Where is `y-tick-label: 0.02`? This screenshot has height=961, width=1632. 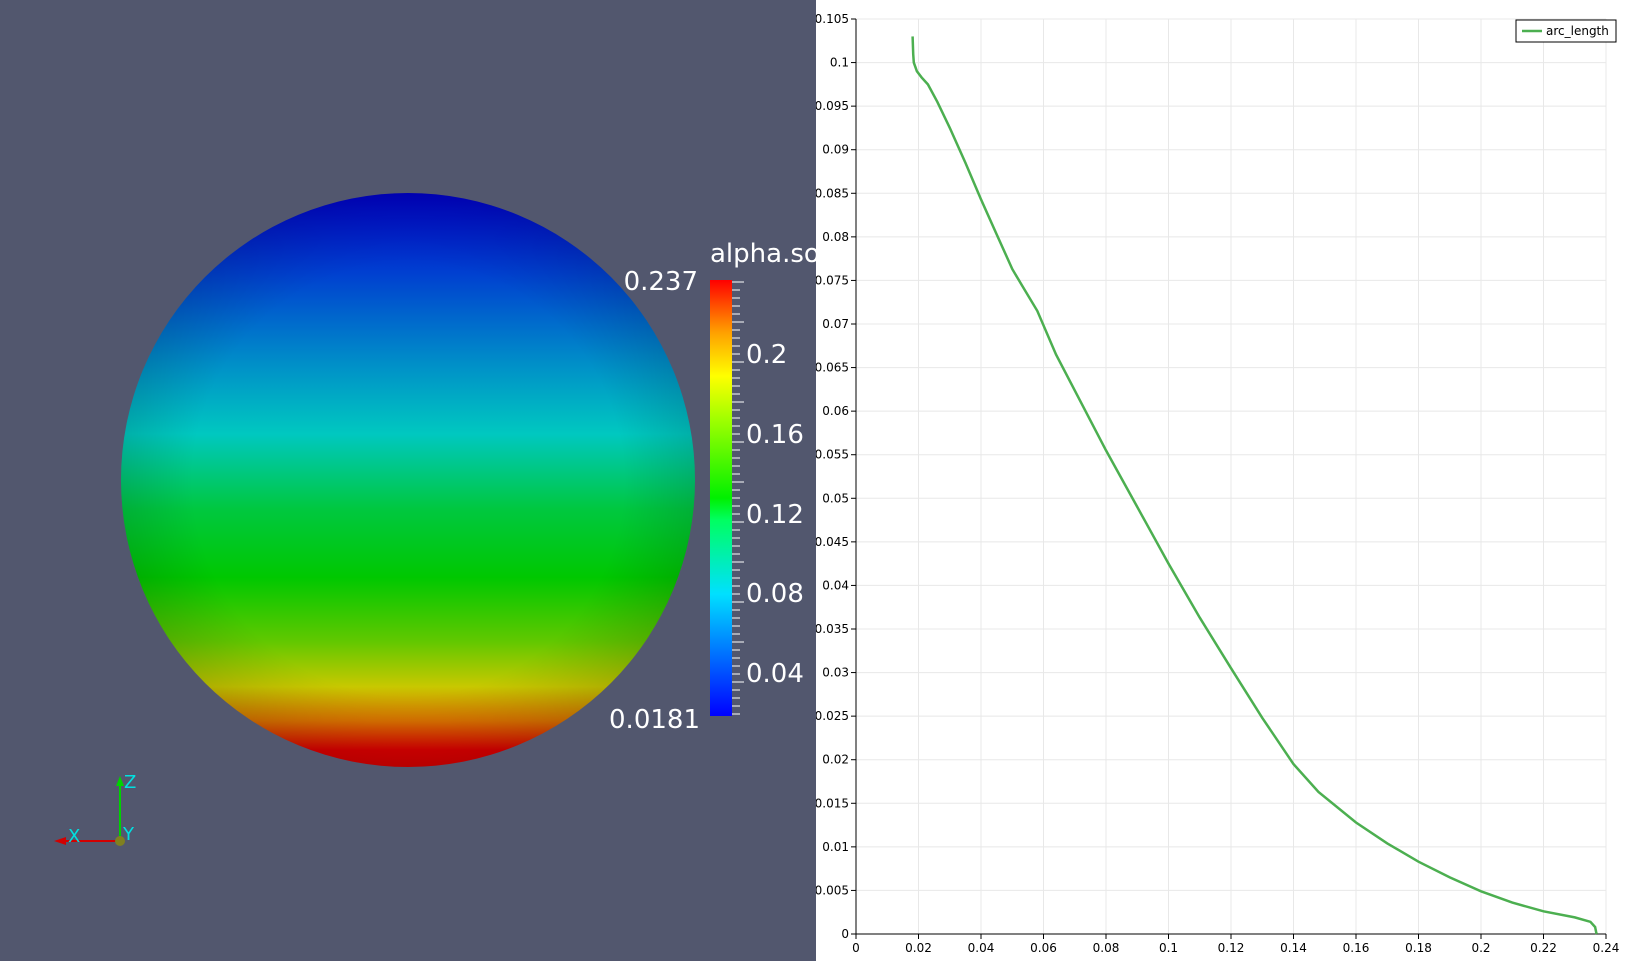
y-tick-label: 0.02 is located at coordinates (835, 760).